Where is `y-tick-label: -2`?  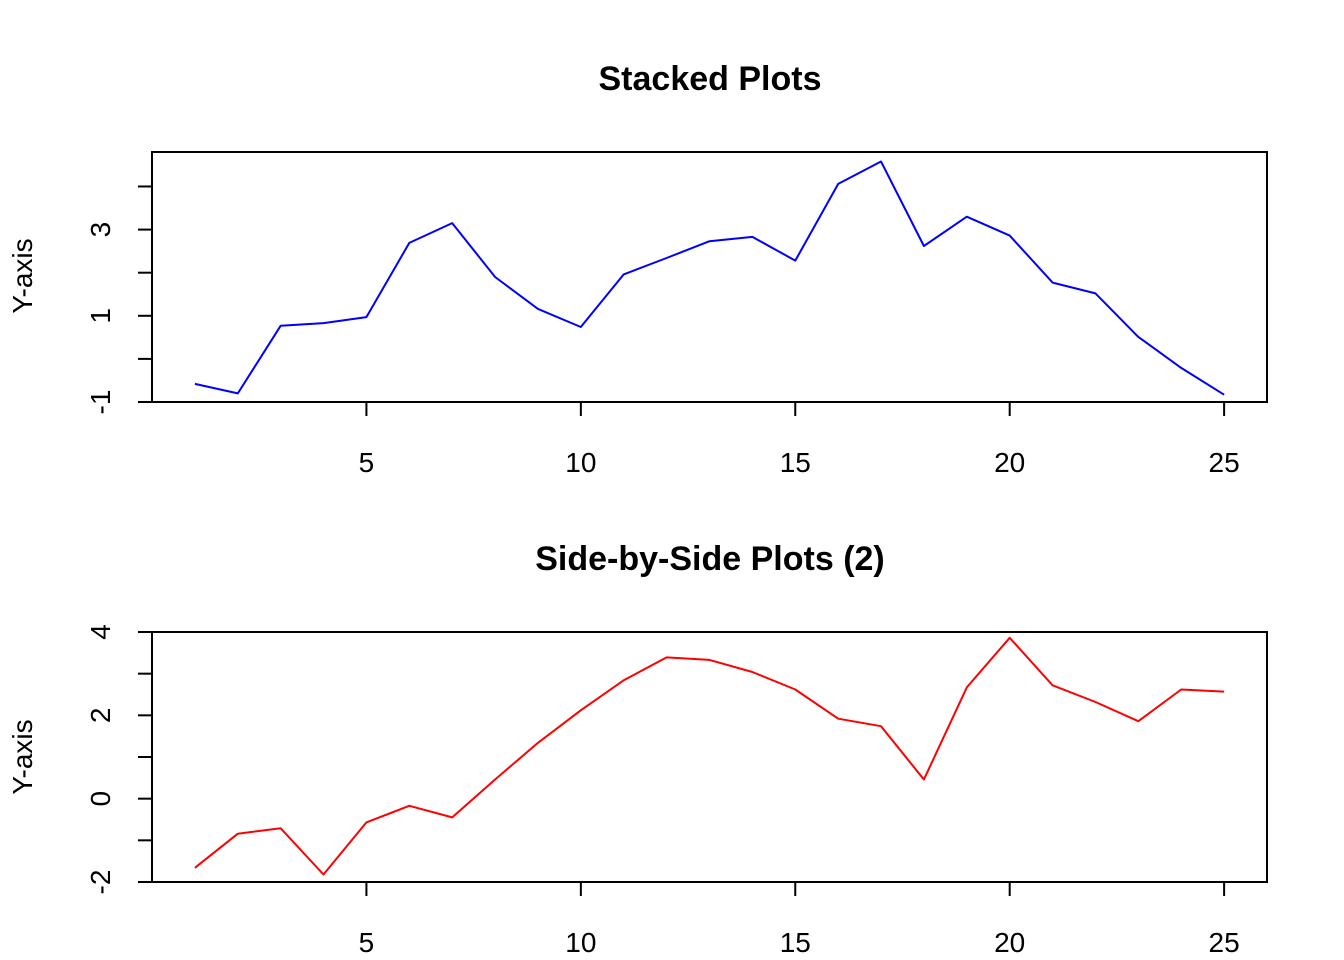 y-tick-label: -2 is located at coordinates (100, 882).